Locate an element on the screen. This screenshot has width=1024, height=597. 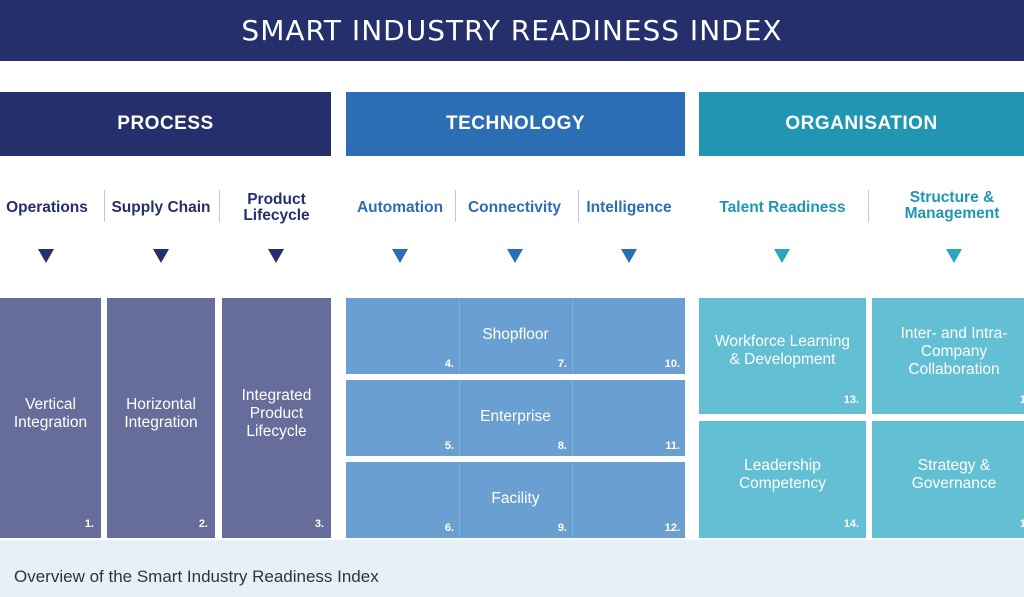
dimension-connectivity: Connectivity is located at coordinates (514, 207).